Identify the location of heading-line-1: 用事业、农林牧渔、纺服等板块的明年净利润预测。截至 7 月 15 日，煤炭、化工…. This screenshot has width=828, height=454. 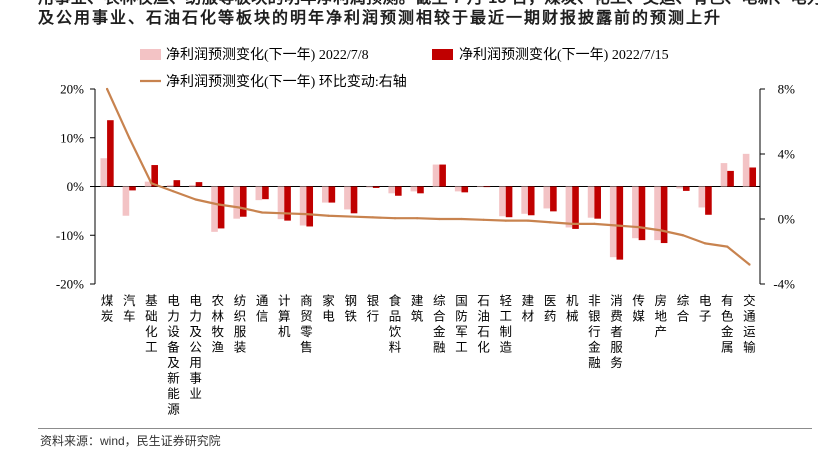
(428, 4).